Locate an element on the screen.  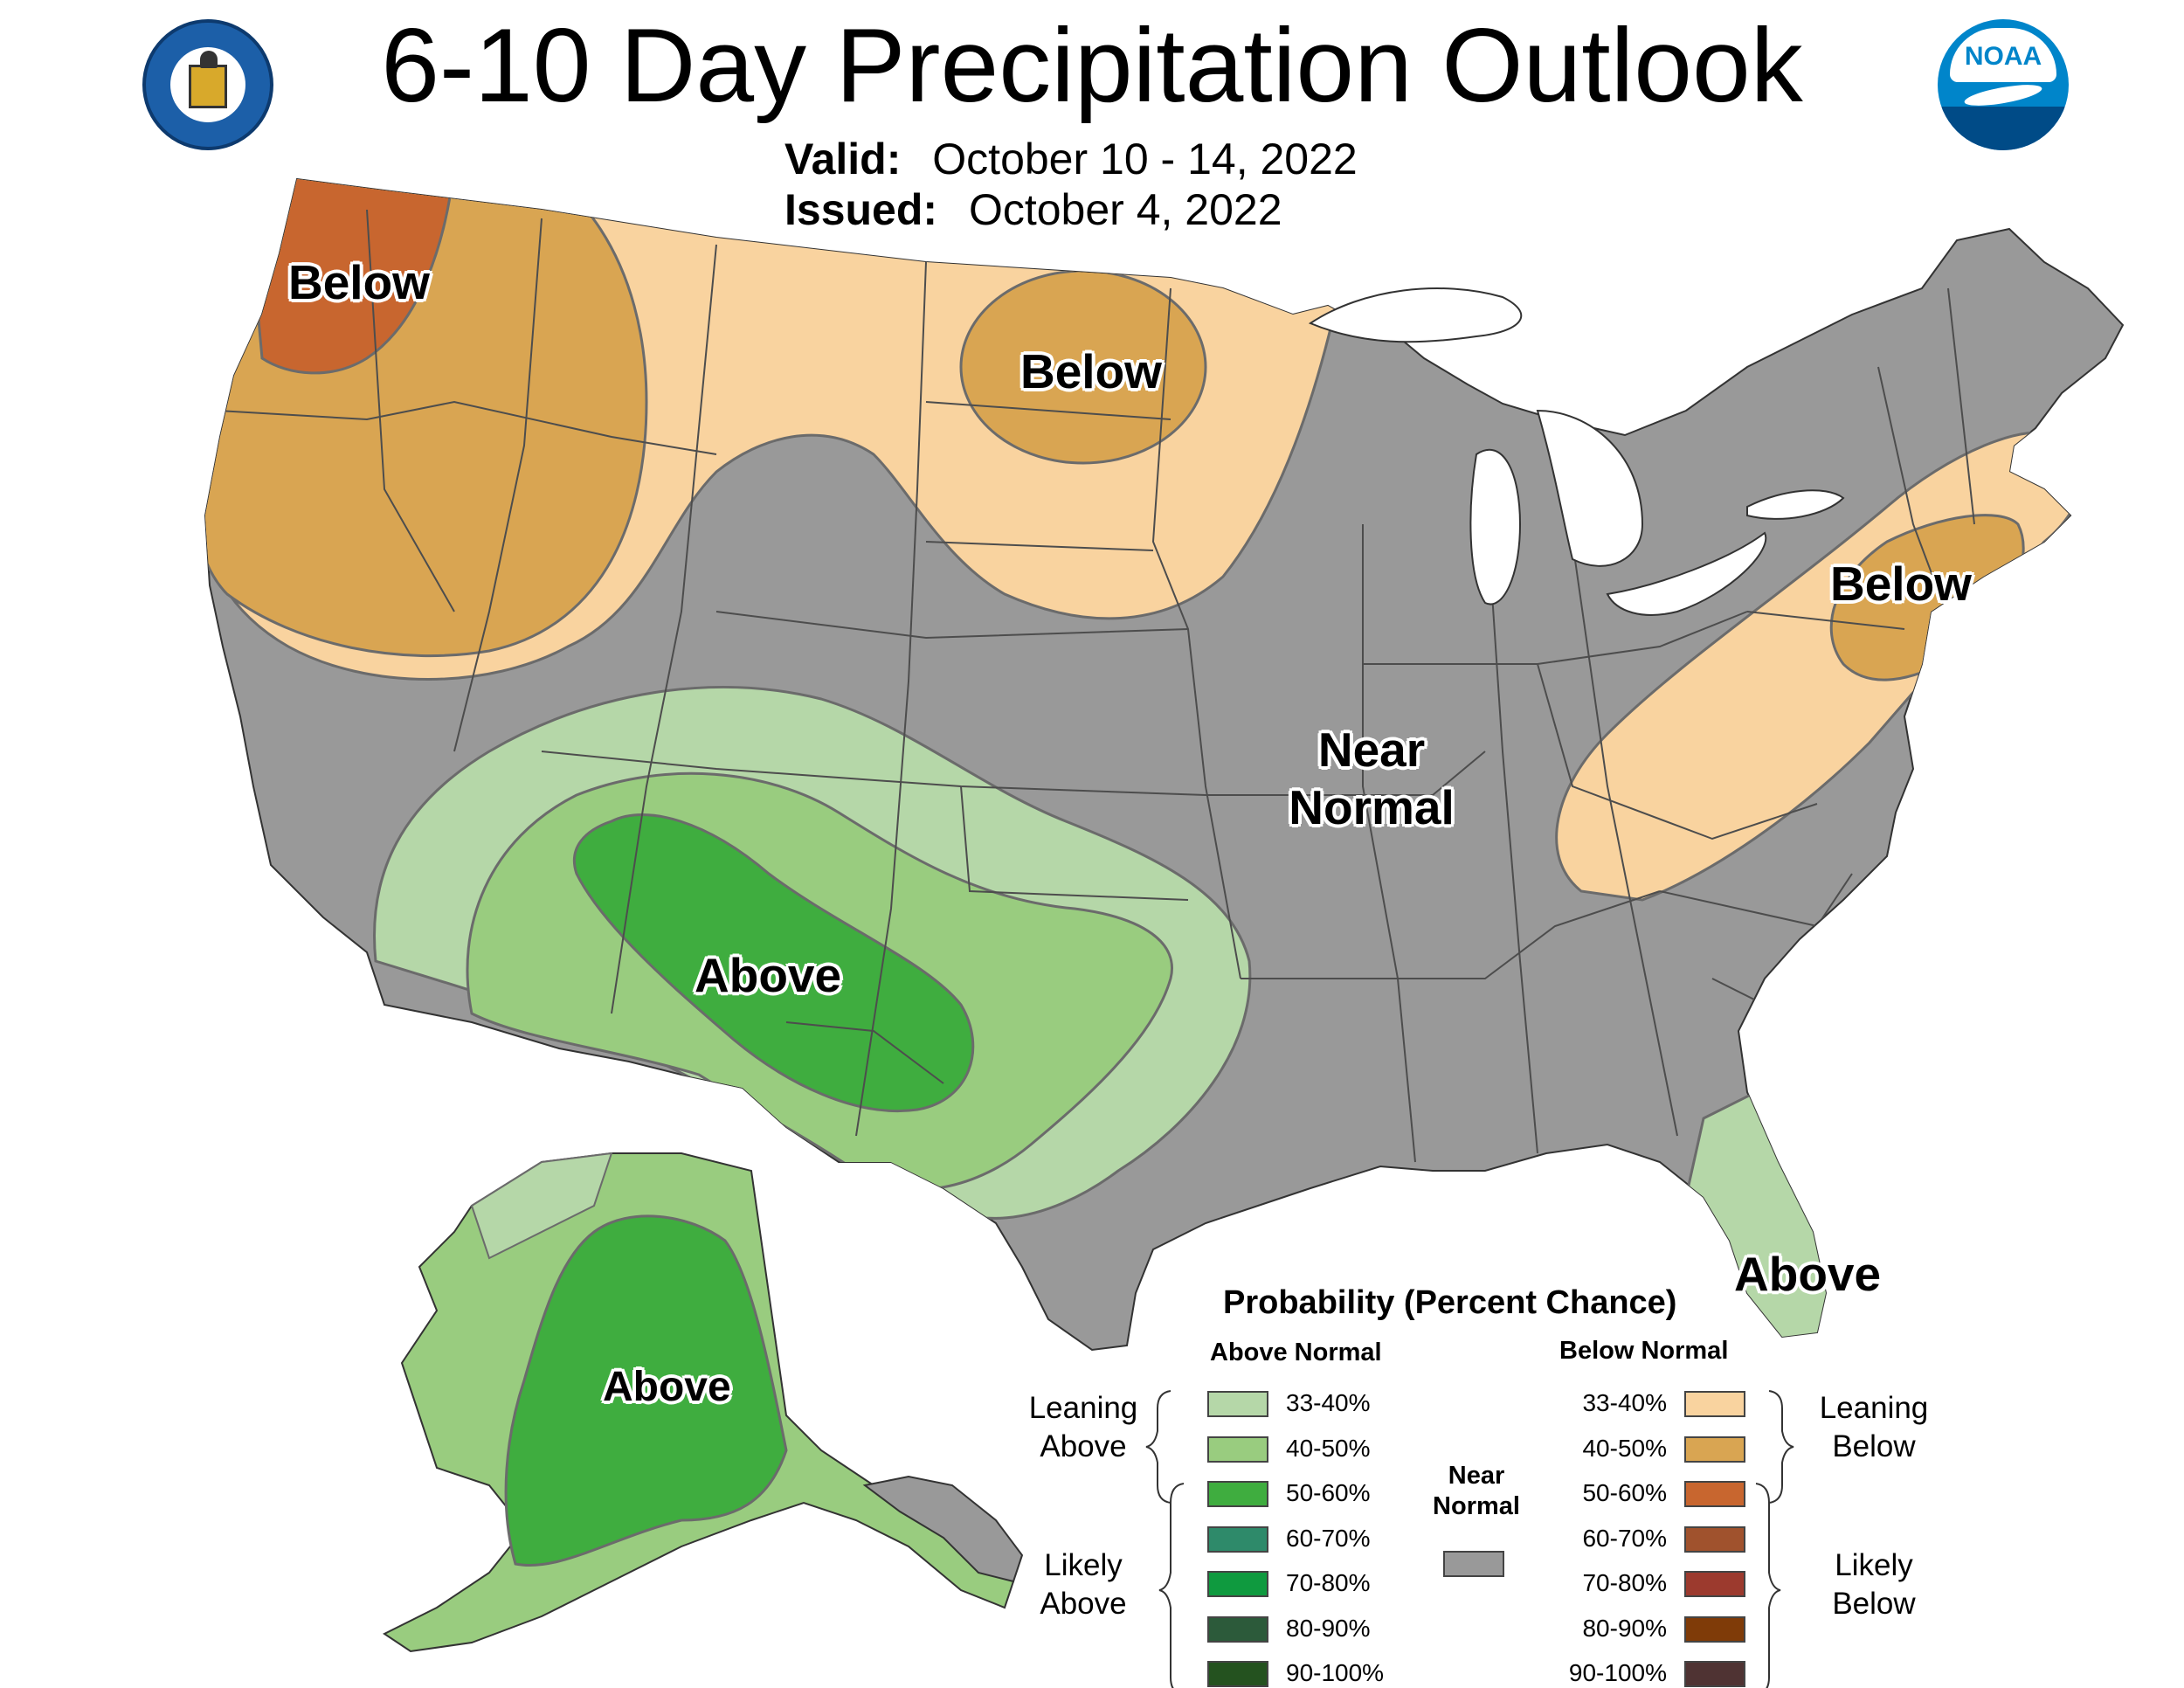
label-pacific-northwest-below: Below is located at coordinates (359, 282).